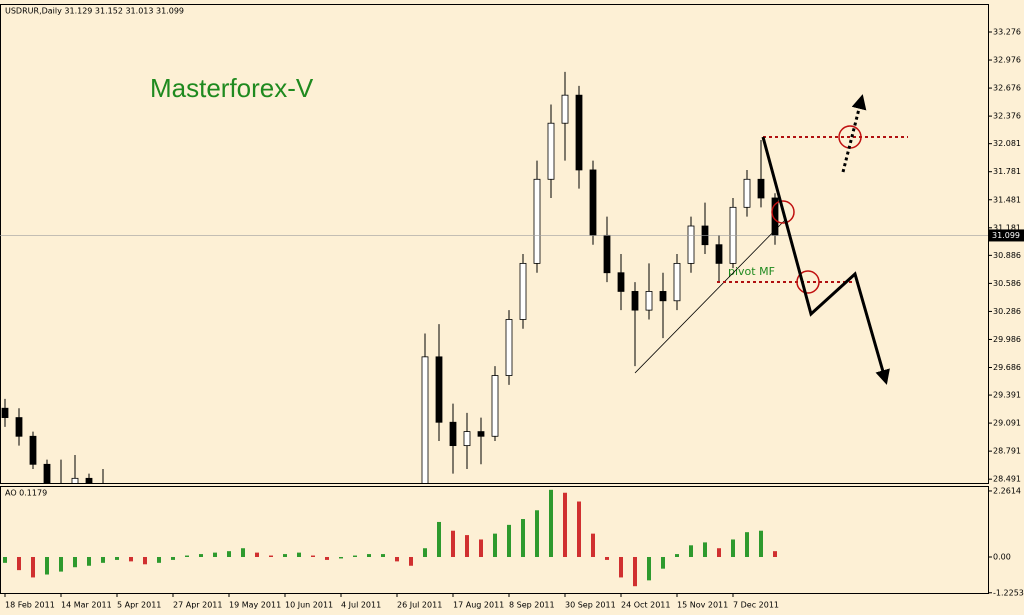 The width and height of the screenshot is (1024, 615). I want to click on y-tick-label: 32.081, so click(1007, 143).